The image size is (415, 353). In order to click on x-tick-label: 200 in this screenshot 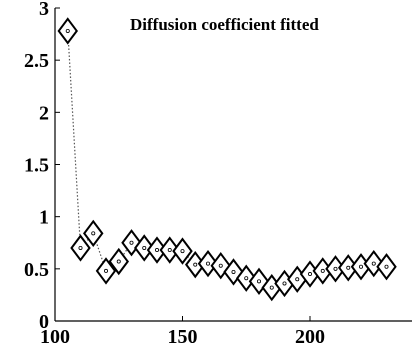, I will do `click(310, 337)`.